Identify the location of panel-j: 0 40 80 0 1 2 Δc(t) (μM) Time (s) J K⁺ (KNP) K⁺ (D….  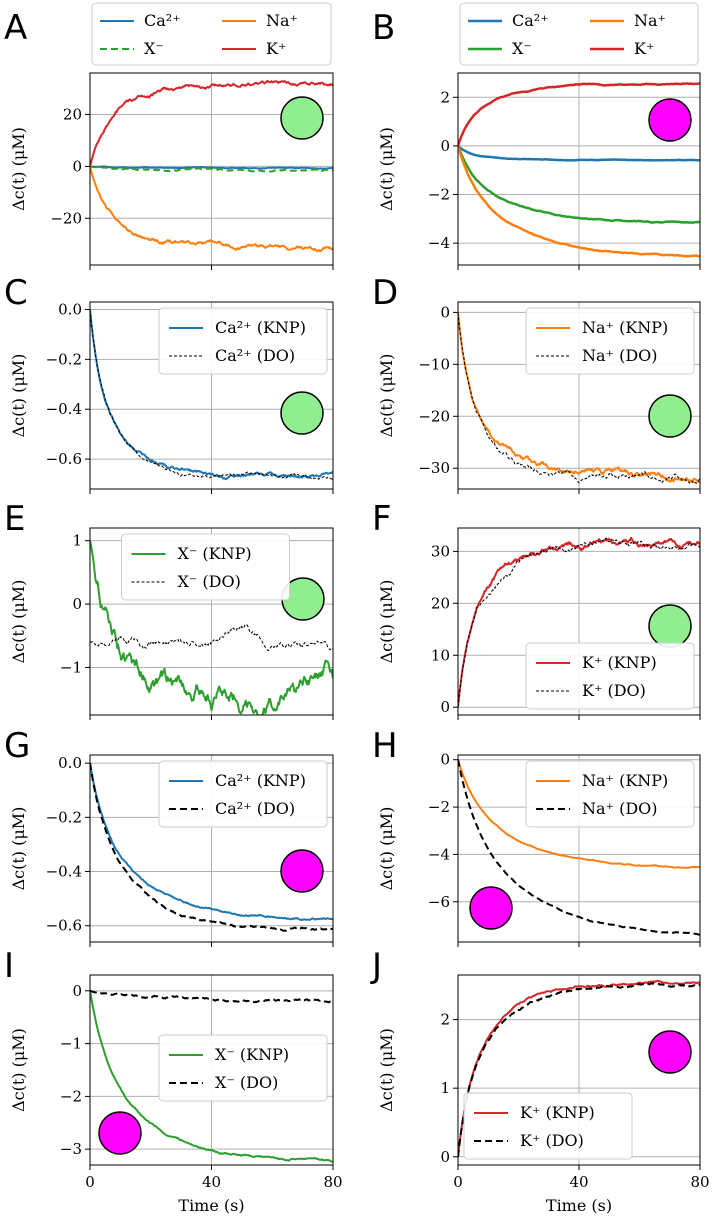
(540, 1080).